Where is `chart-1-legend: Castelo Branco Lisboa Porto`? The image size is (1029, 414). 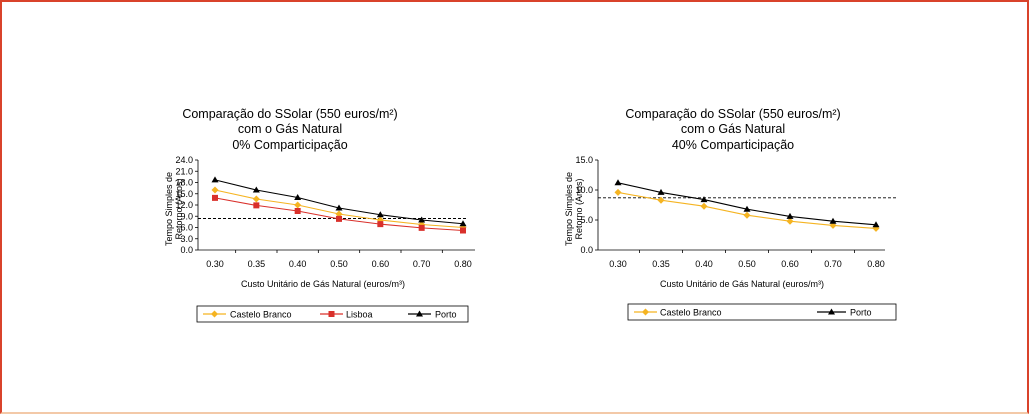
chart-1-legend: Castelo Branco Lisboa Porto is located at coordinates (332, 314).